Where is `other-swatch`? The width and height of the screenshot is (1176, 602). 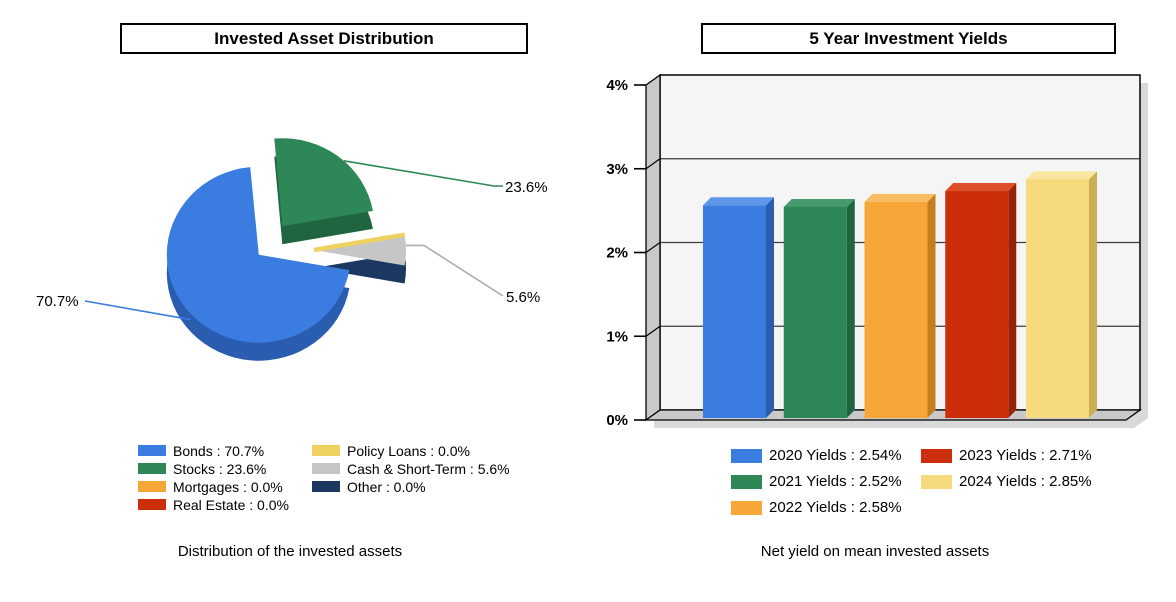 other-swatch is located at coordinates (326, 487).